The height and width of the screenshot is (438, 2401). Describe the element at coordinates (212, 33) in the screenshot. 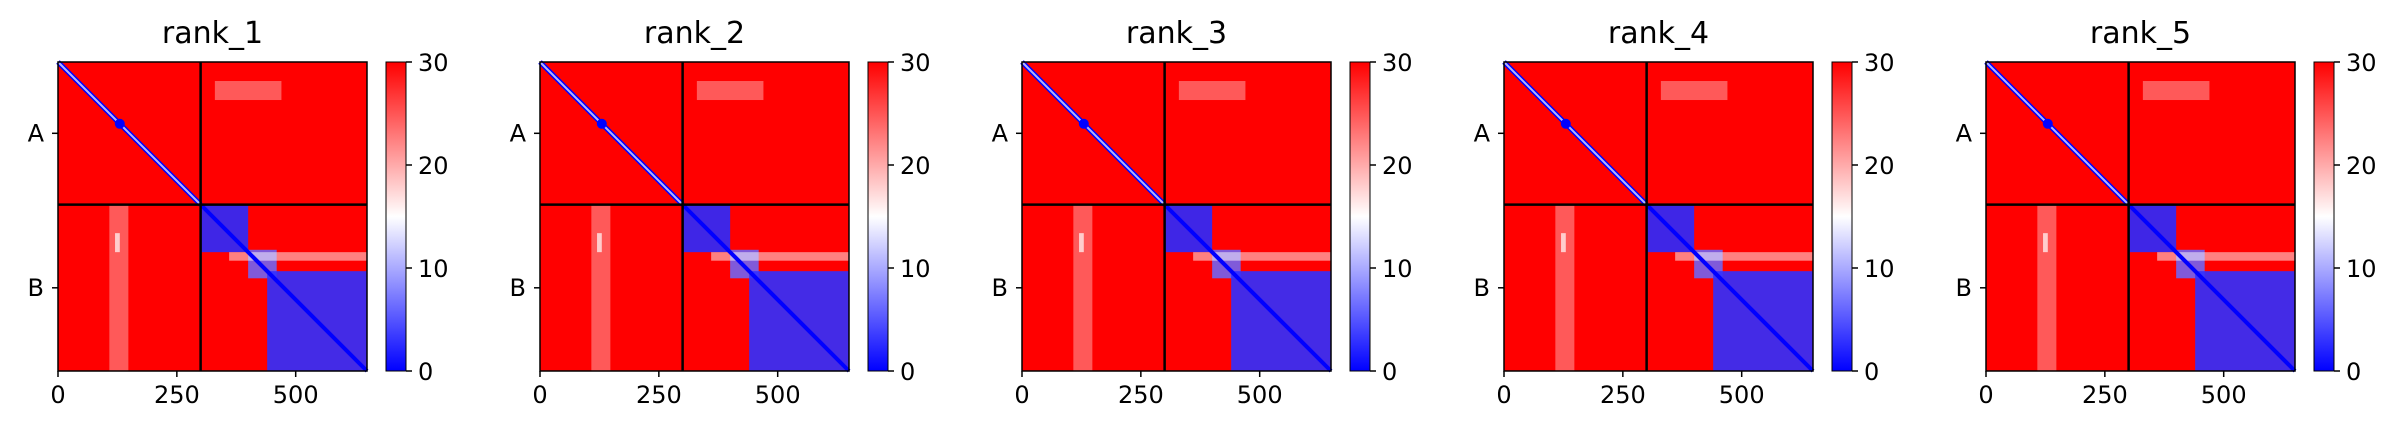

I see `panel-title: rank_1` at that location.